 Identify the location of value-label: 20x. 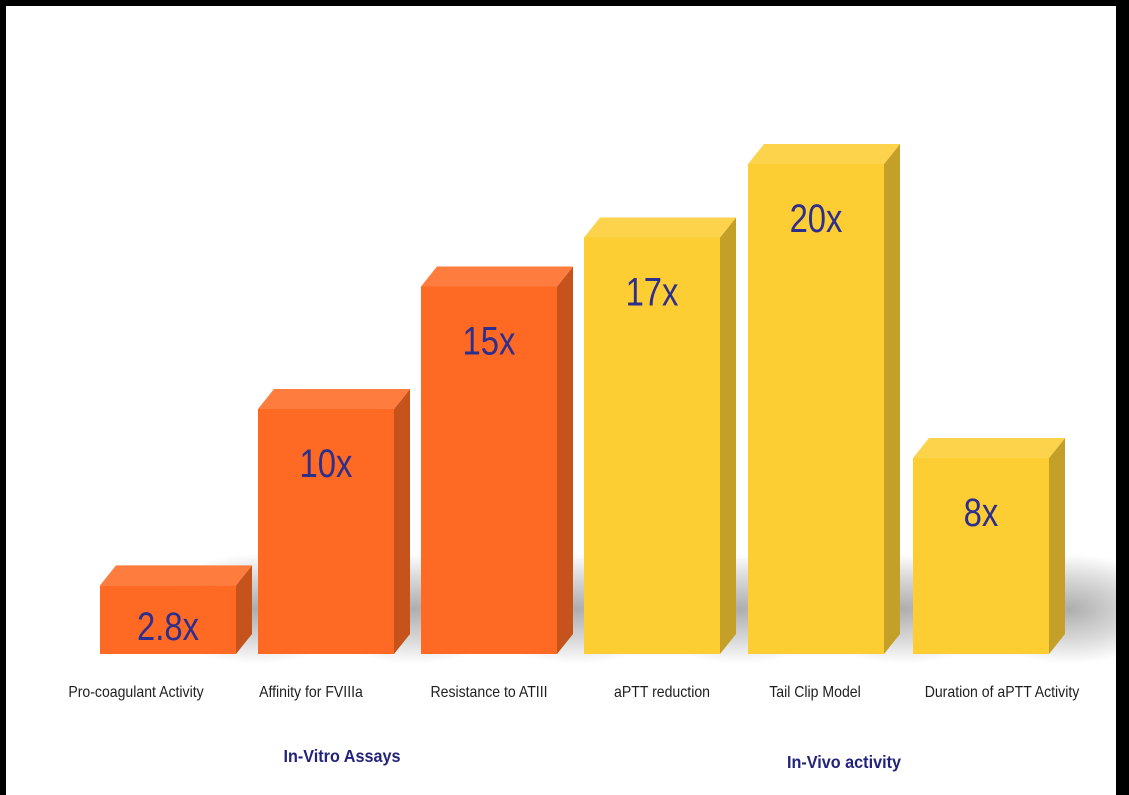
(816, 218).